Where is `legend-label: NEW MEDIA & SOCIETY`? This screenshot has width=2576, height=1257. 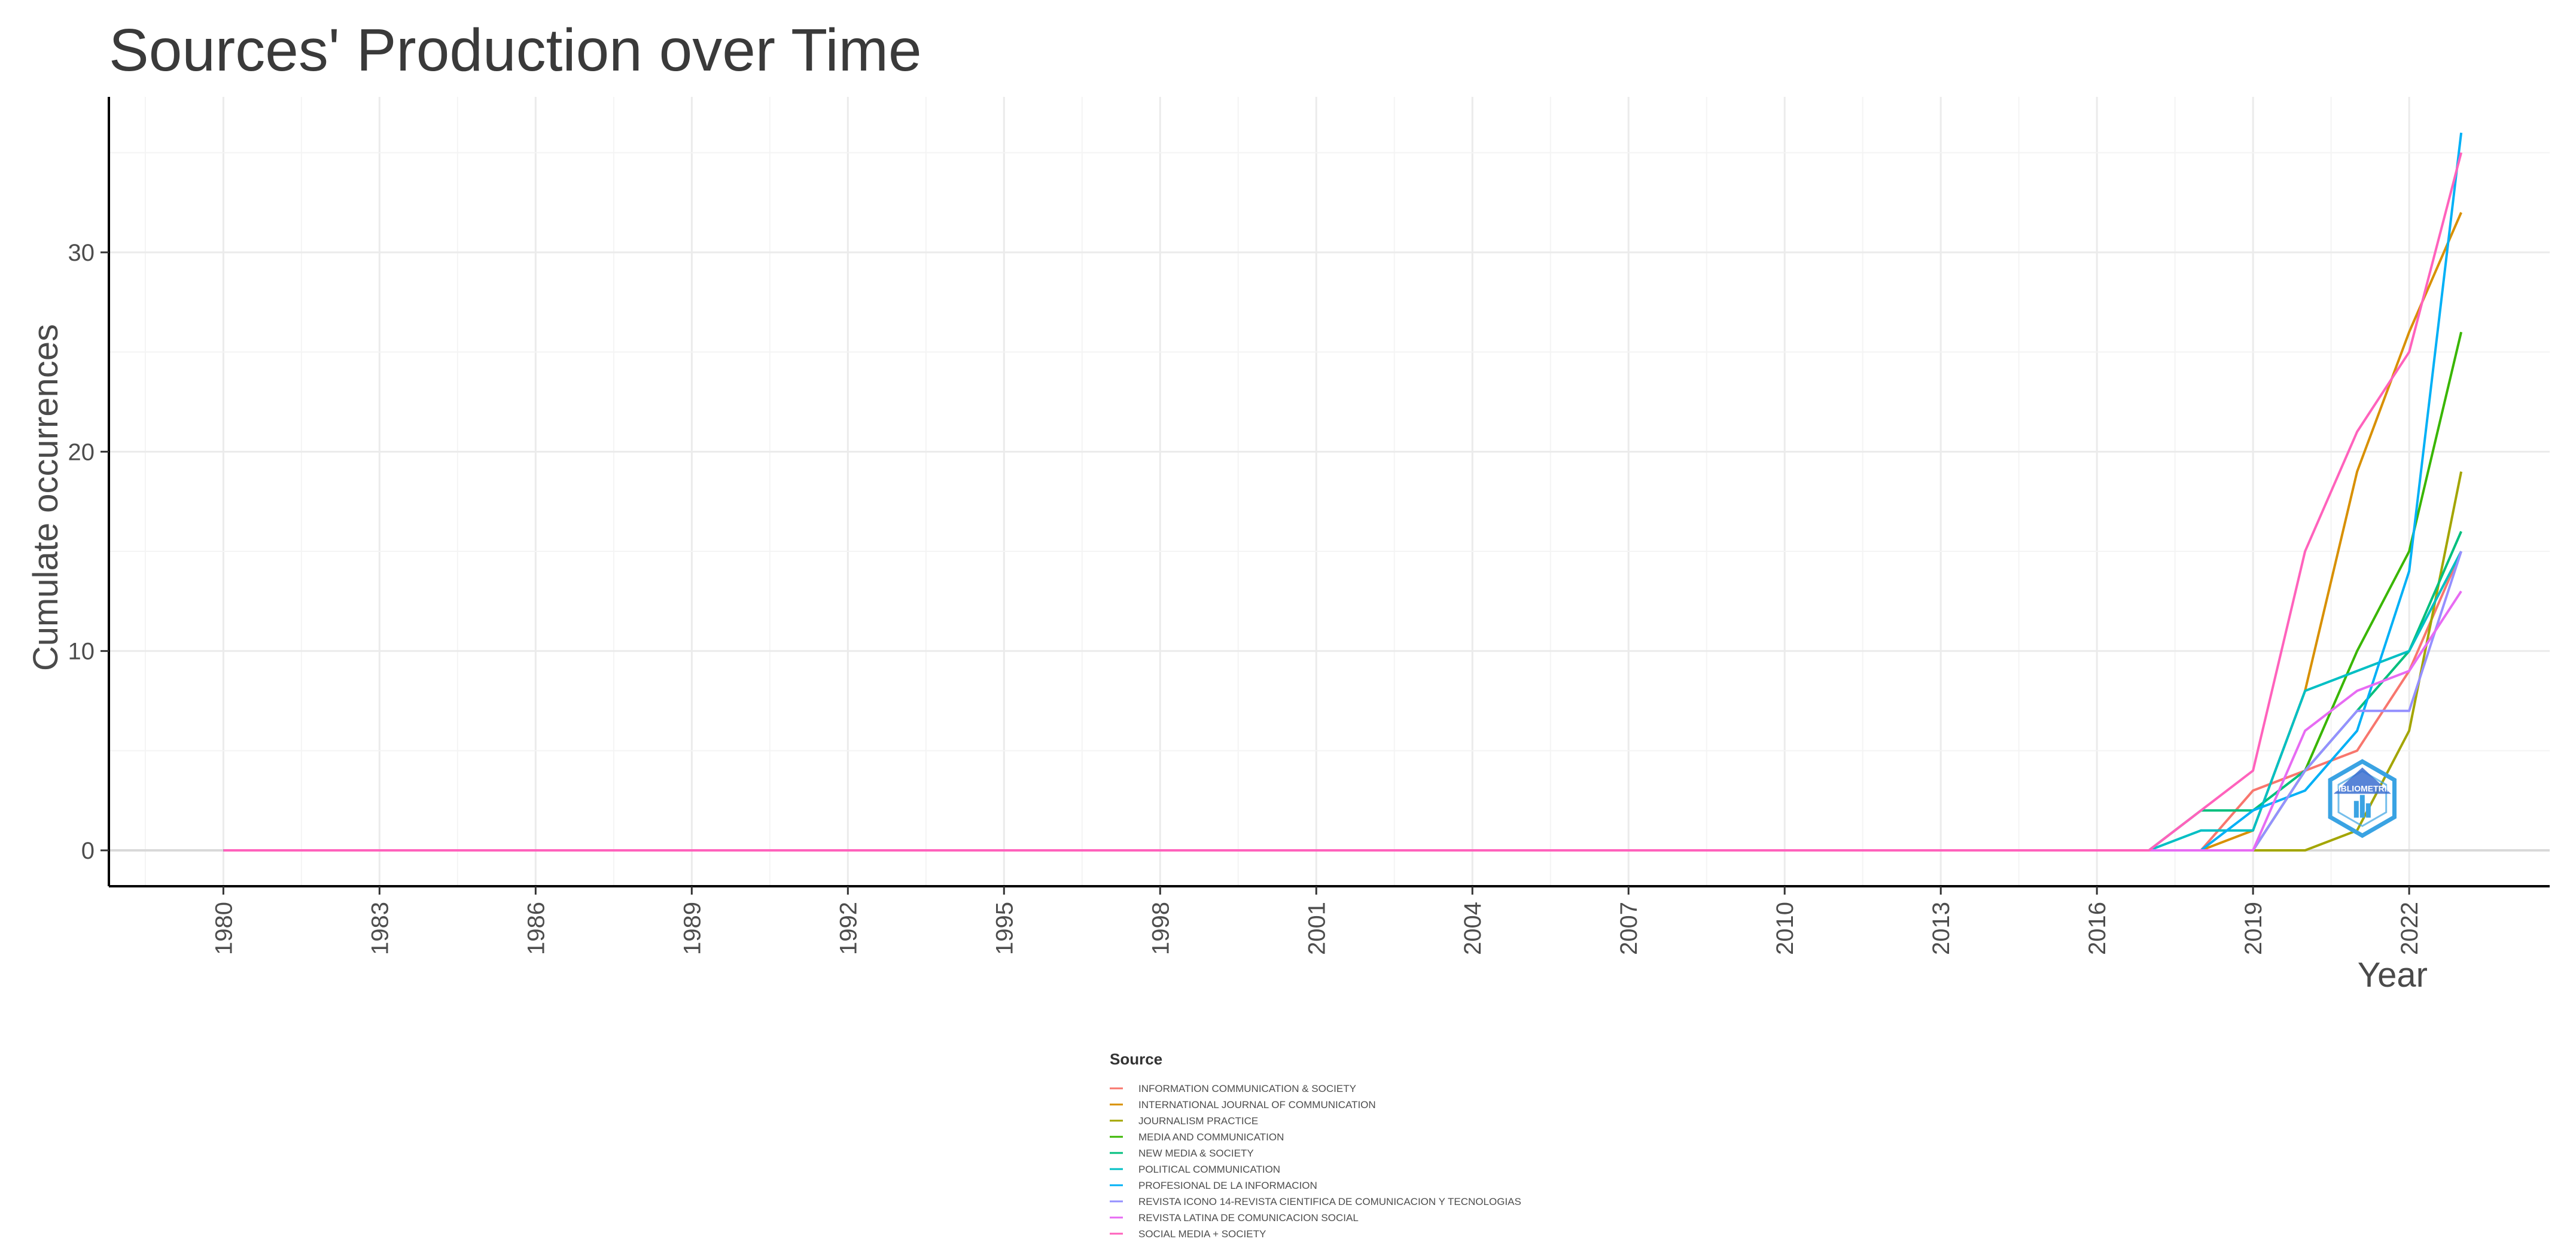 legend-label: NEW MEDIA & SOCIETY is located at coordinates (1196, 1153).